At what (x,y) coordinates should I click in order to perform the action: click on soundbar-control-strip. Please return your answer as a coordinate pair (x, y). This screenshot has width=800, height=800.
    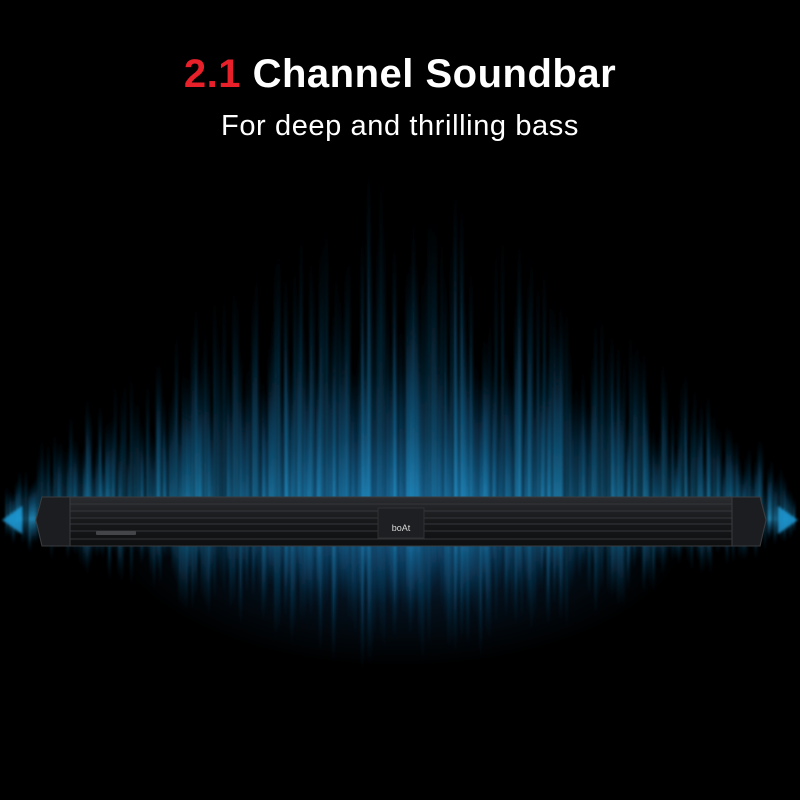
    Looking at the image, I should click on (116, 533).